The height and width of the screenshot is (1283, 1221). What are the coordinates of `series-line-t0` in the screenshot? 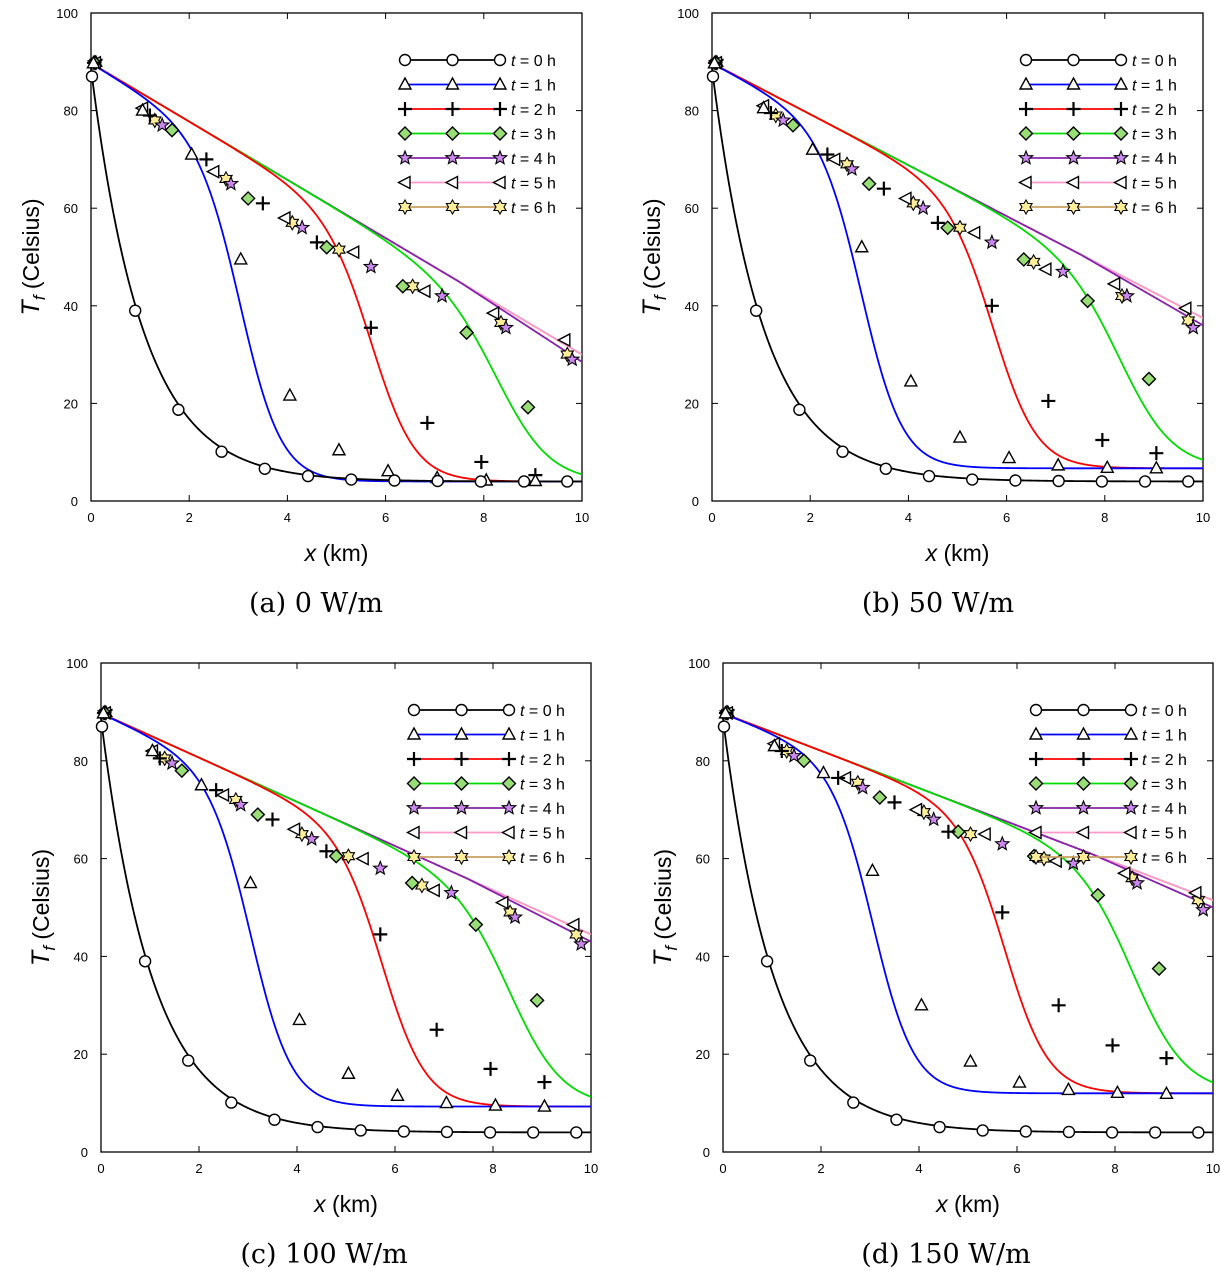 It's located at (957, 273).